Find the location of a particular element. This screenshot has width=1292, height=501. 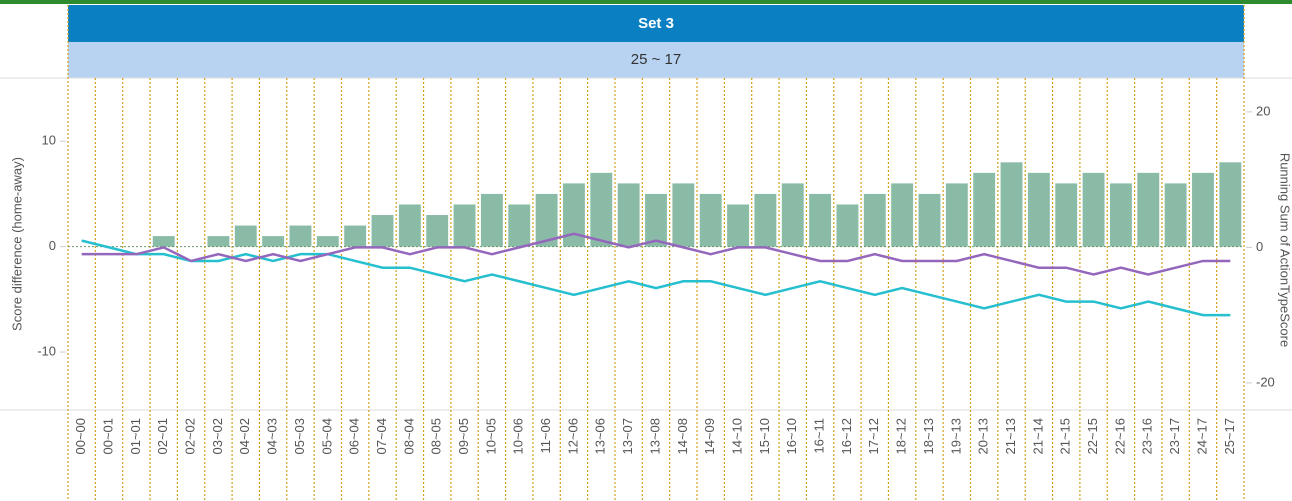

x-tick-label: 02~01 is located at coordinates (162, 436).